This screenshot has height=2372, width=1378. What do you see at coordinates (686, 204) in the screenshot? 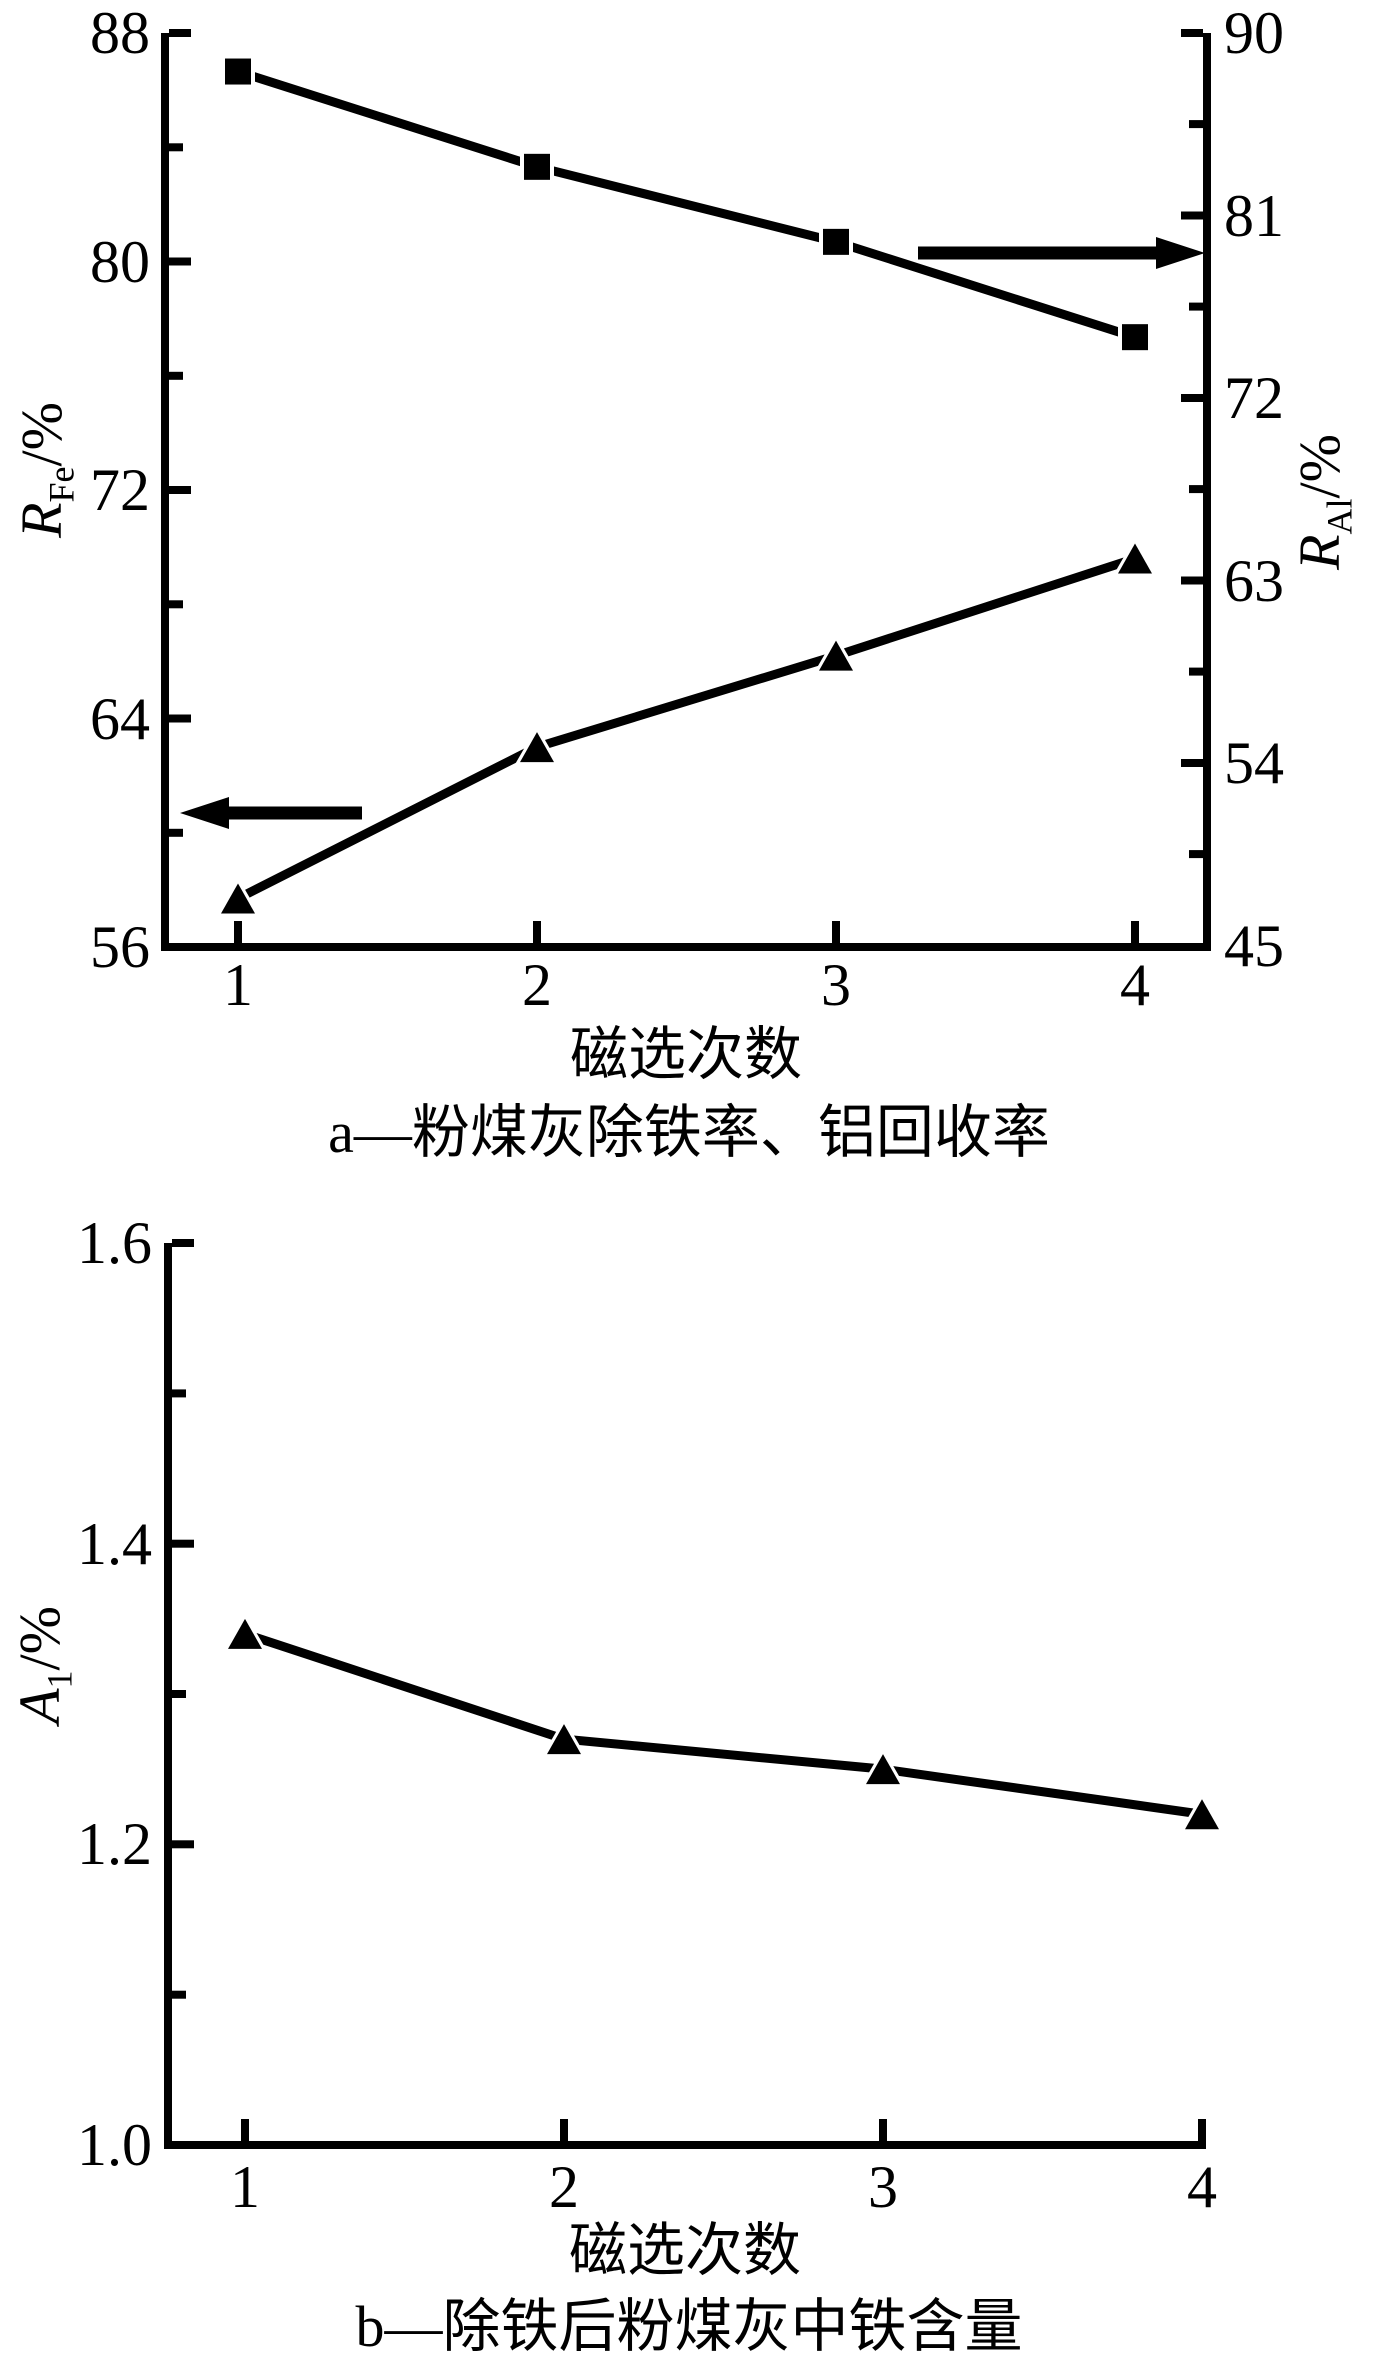
I see `ral-series-line` at bounding box center [686, 204].